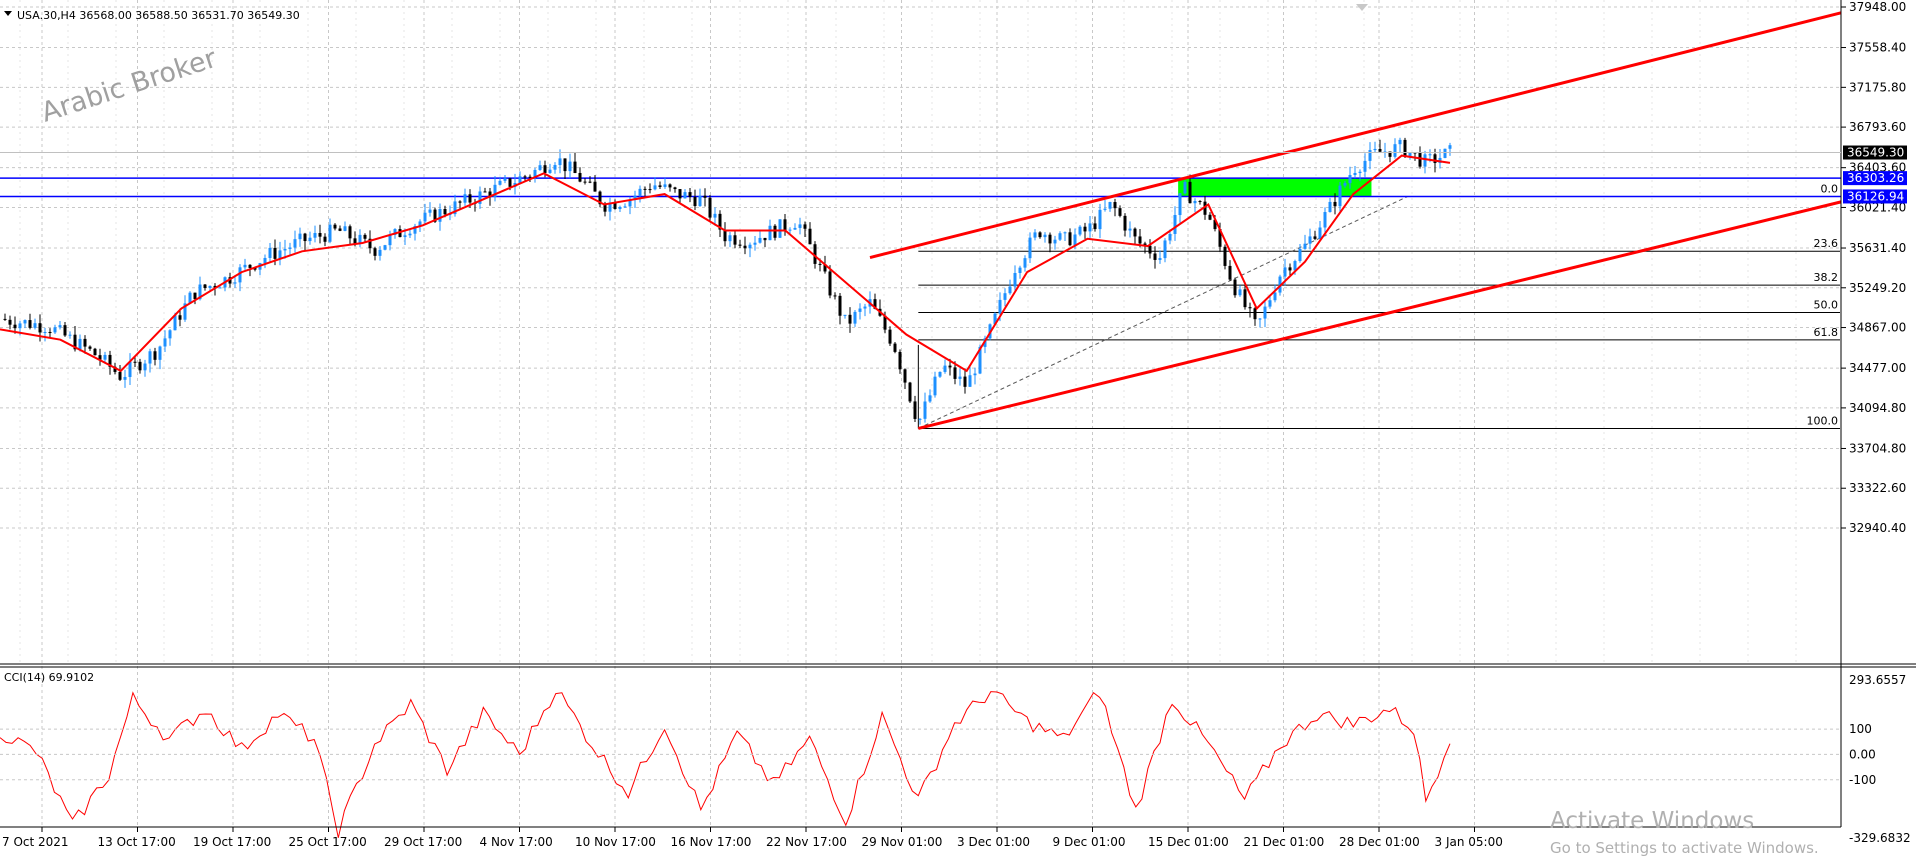  I want to click on supply-zone-rect, so click(1275, 187).